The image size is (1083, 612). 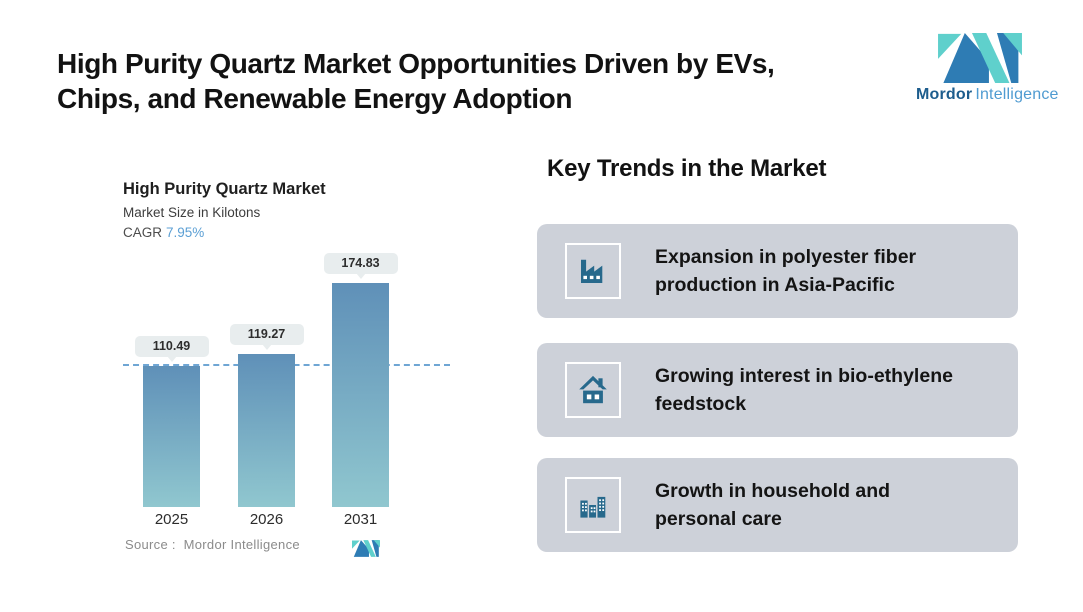 I want to click on chart-cagr: CAGR 7.95%, so click(x=286, y=232).